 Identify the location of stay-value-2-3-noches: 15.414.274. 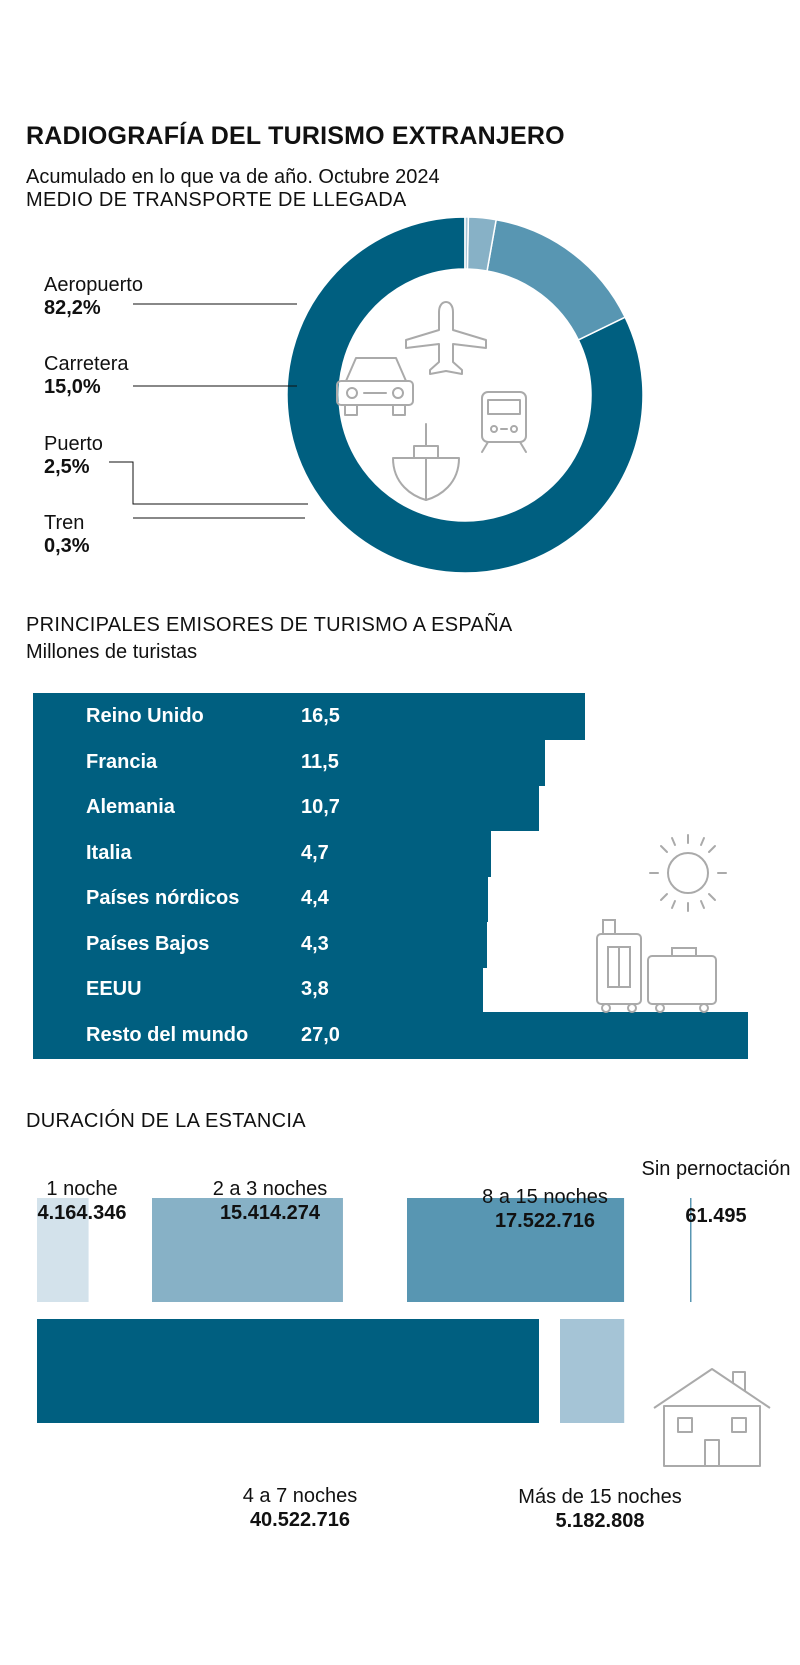
(270, 1213).